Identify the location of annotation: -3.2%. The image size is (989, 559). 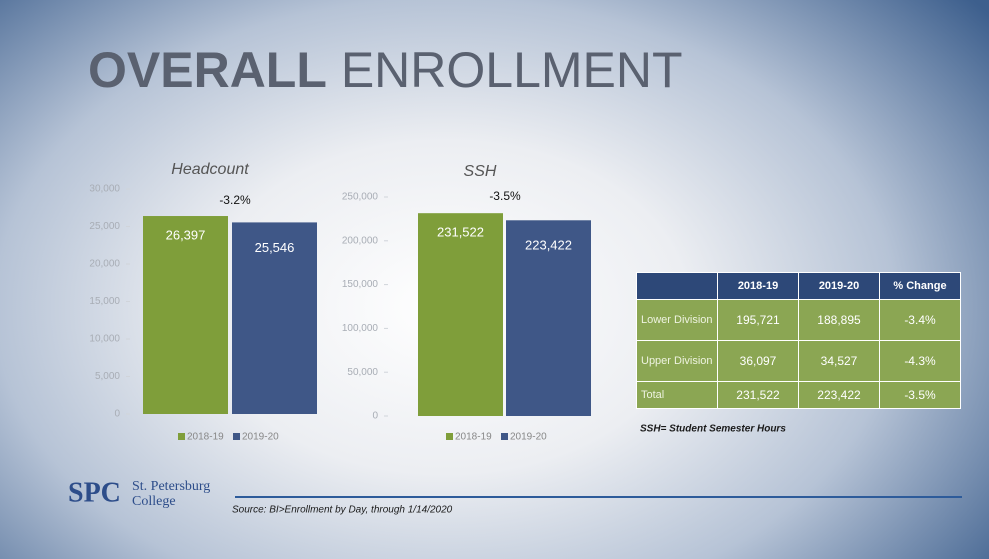
(235, 200).